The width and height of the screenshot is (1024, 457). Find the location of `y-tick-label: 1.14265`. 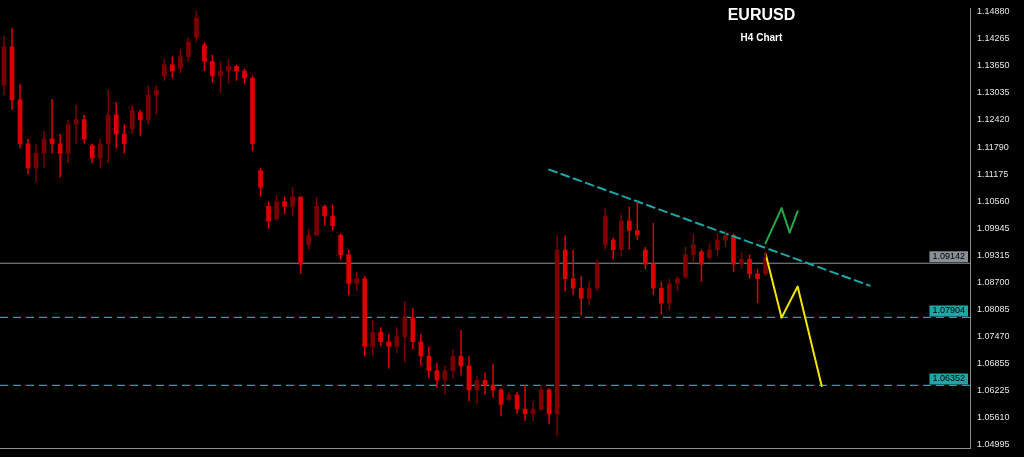

y-tick-label: 1.14265 is located at coordinates (993, 38).